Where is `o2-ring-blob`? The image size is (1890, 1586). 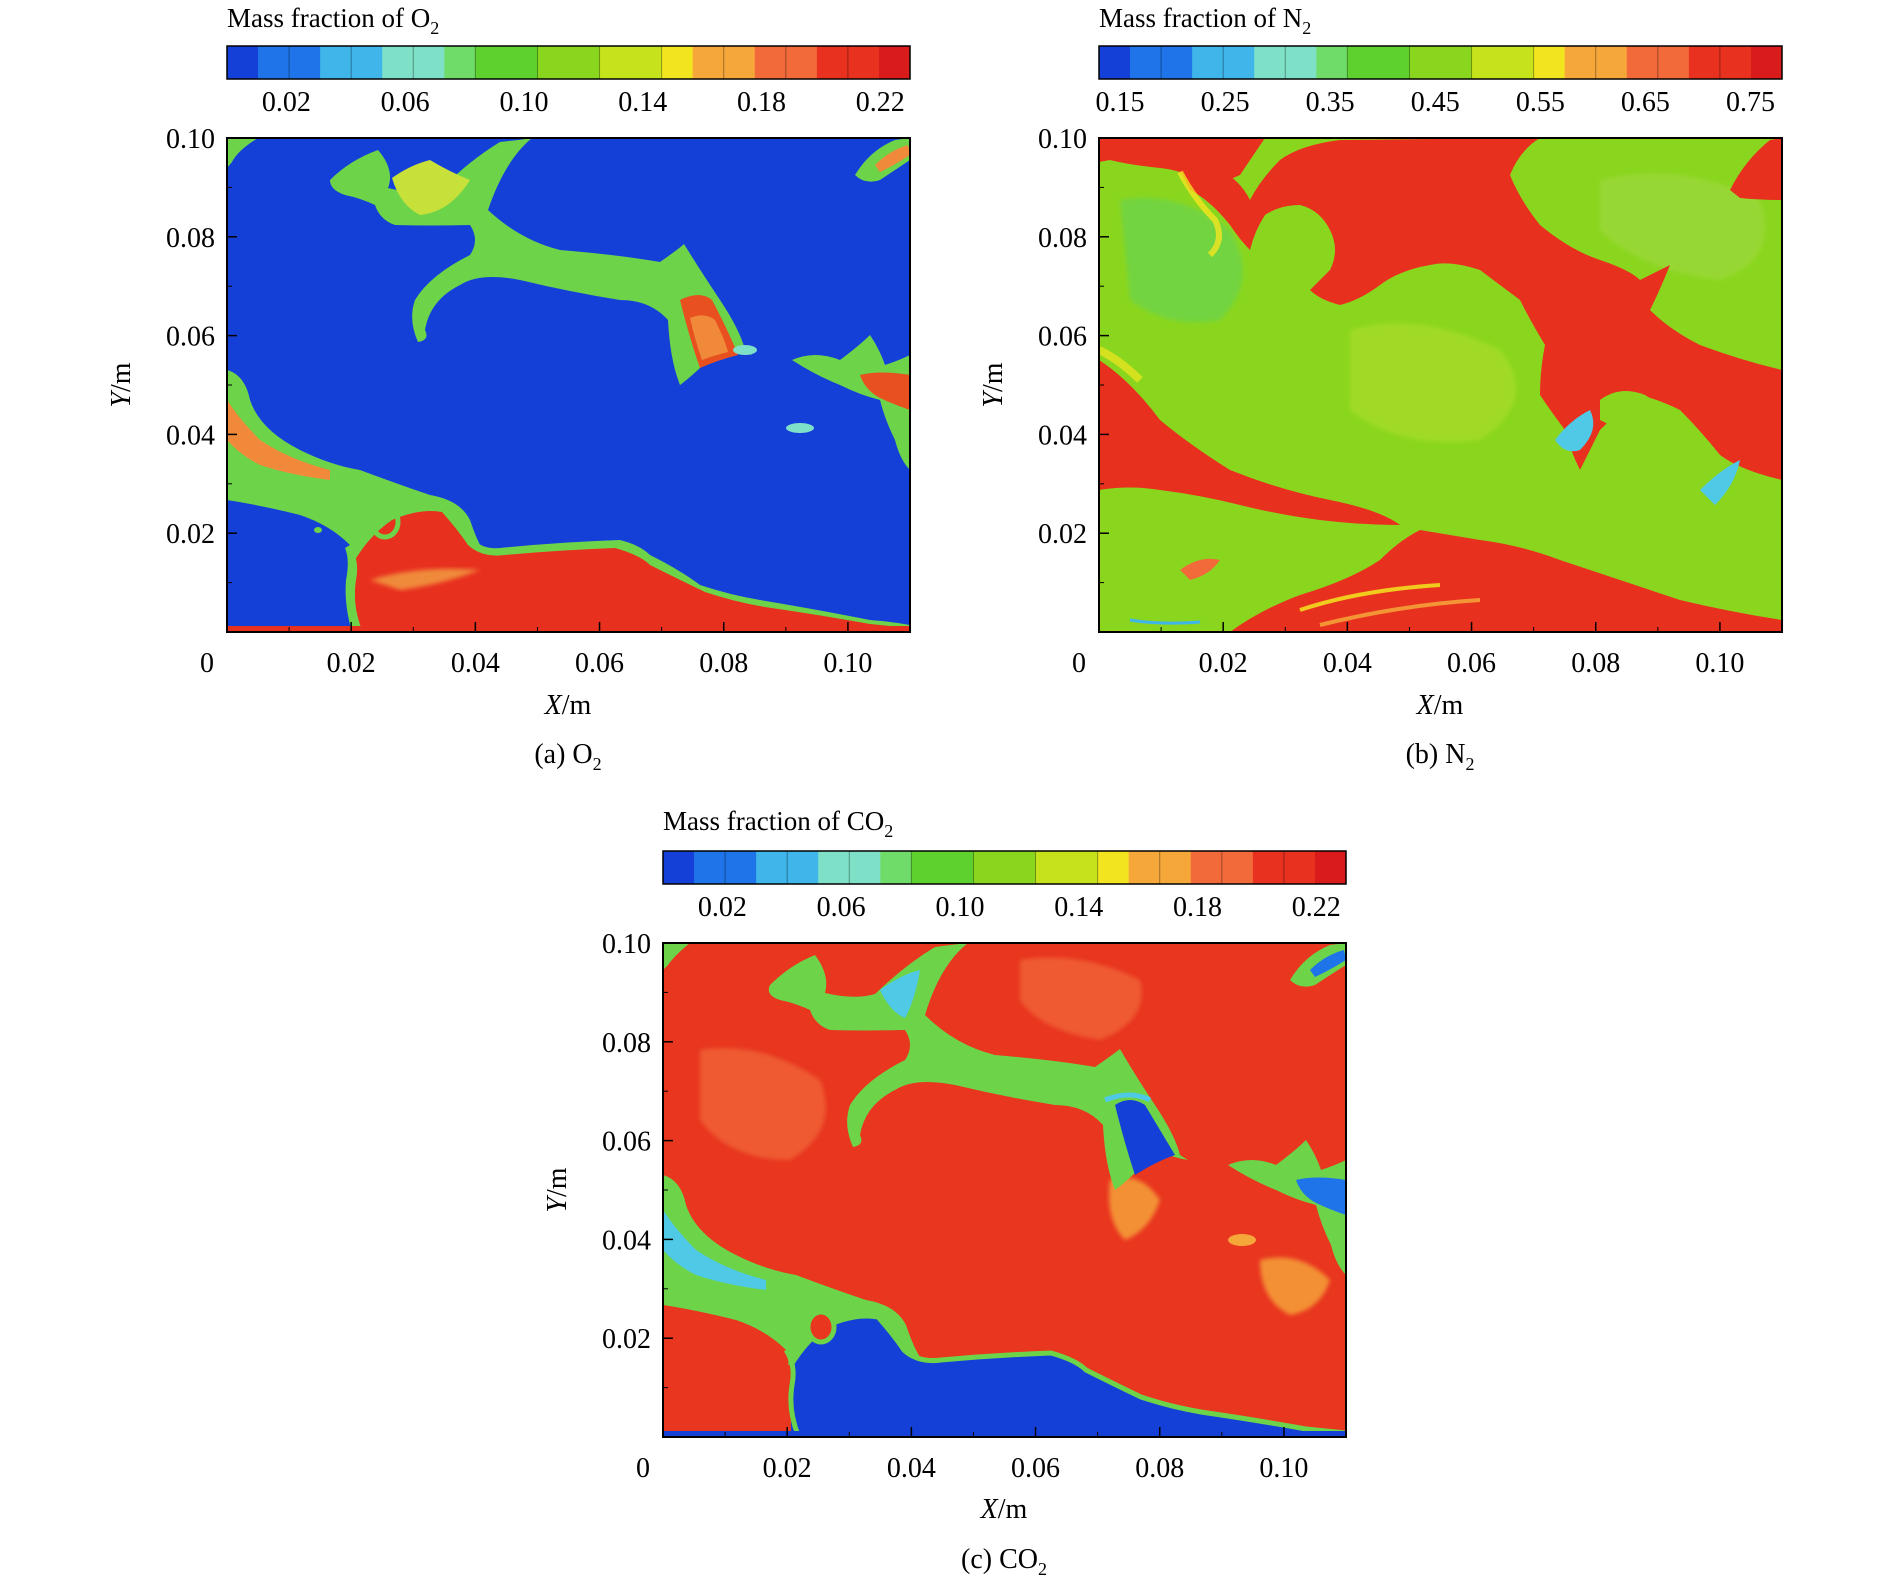
o2-ring-blob is located at coordinates (385, 522).